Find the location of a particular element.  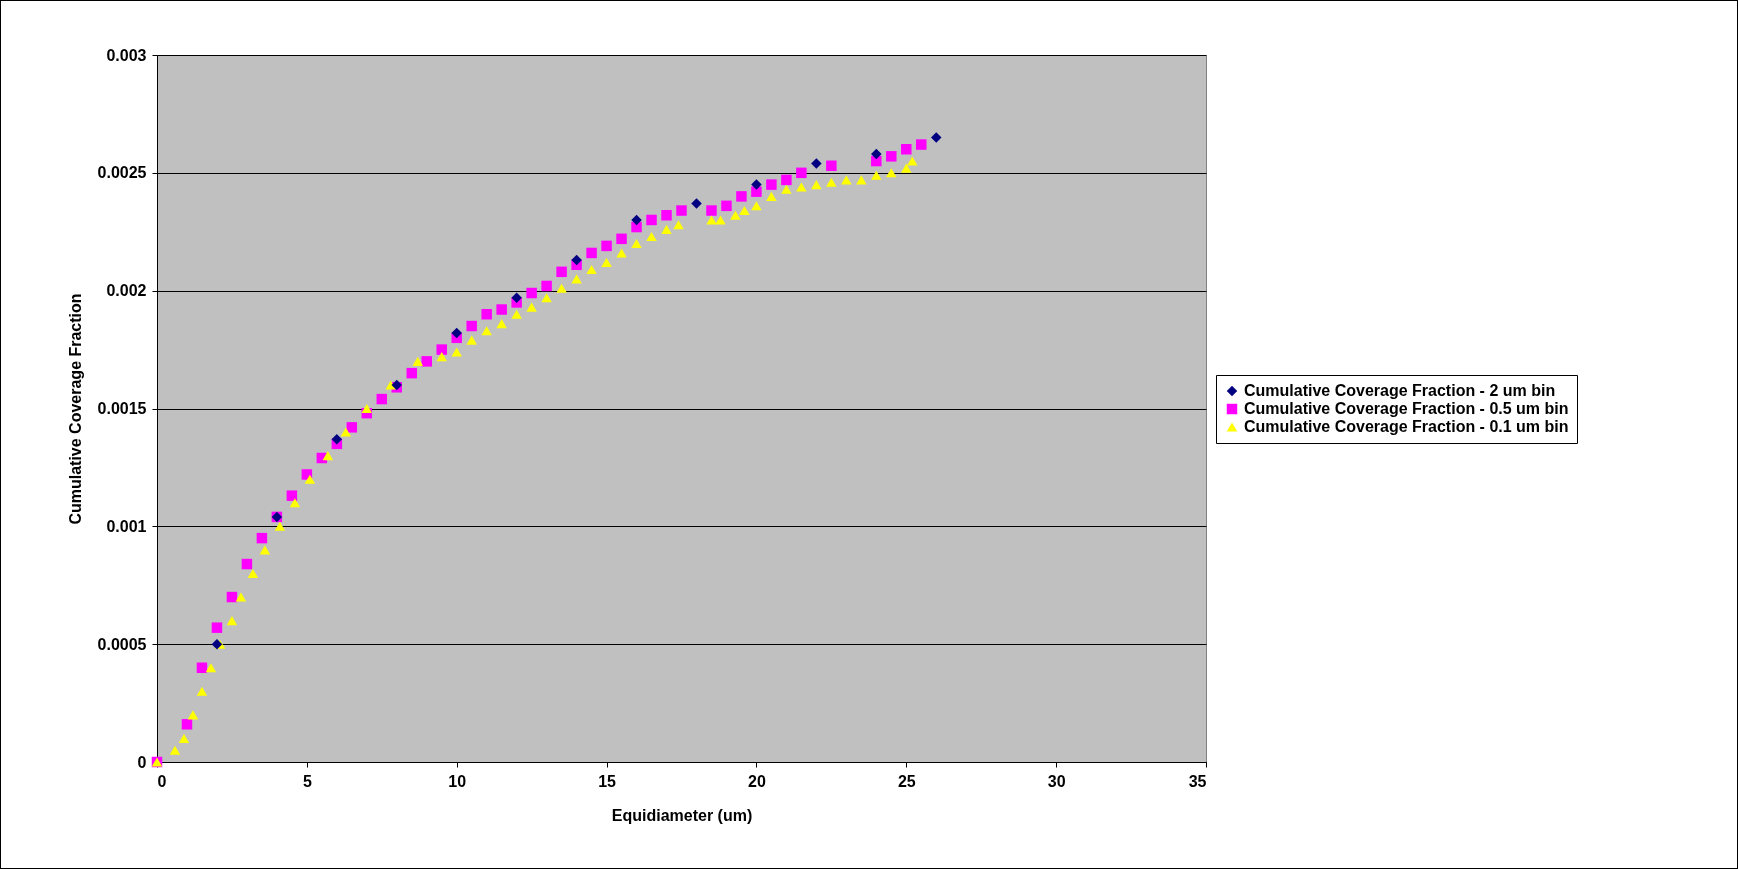

x-tick-label: 0 is located at coordinates (162, 781).